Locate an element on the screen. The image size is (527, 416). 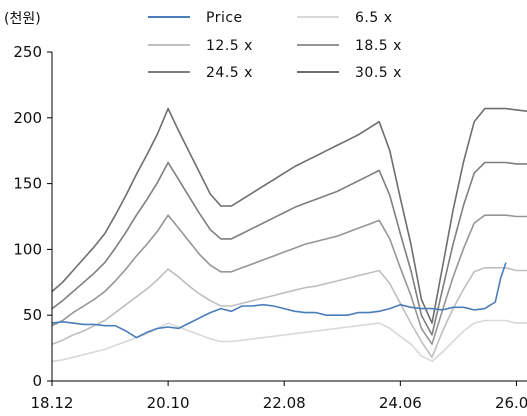
y-axis-unit-label: (천원) is located at coordinates (22, 19).